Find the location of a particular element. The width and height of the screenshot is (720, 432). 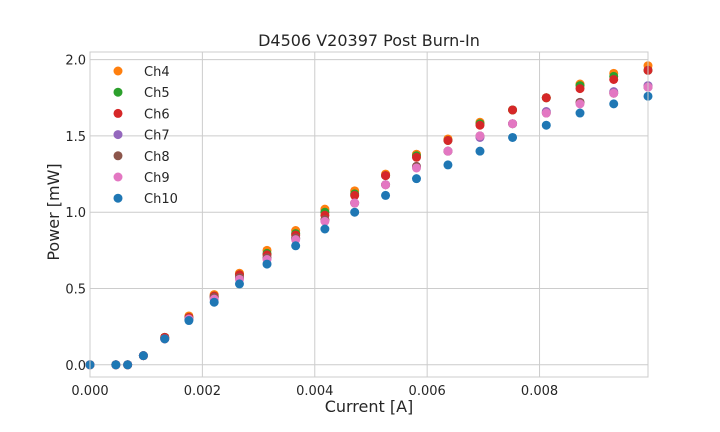

legend-label: Ch5 is located at coordinates (157, 93).